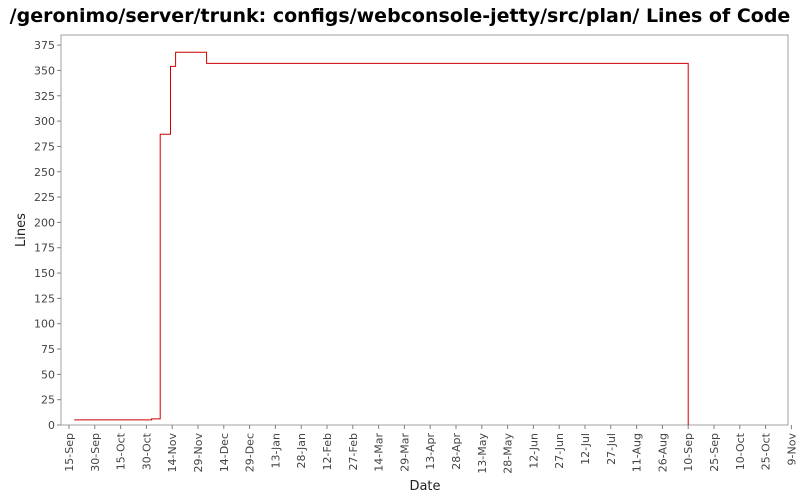 The width and height of the screenshot is (800, 500). Describe the element at coordinates (44, 70) in the screenshot. I see `y-tick-label: 350` at that location.